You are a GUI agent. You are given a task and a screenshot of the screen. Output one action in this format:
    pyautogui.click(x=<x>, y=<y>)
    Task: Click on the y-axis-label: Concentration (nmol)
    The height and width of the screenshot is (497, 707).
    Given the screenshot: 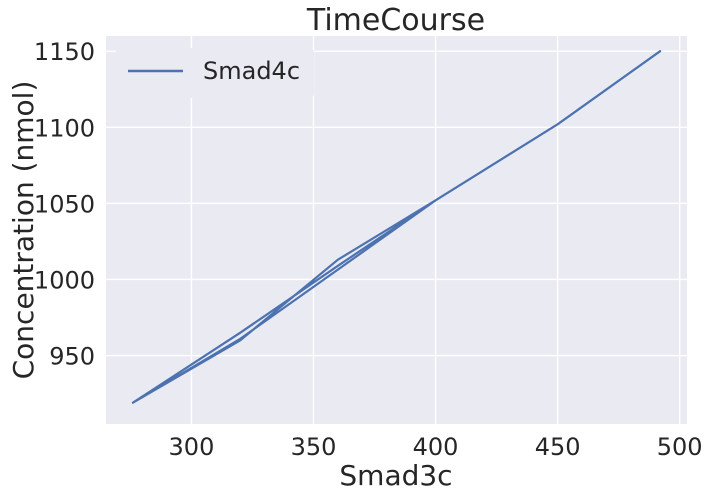 What is the action you would take?
    pyautogui.click(x=23, y=230)
    